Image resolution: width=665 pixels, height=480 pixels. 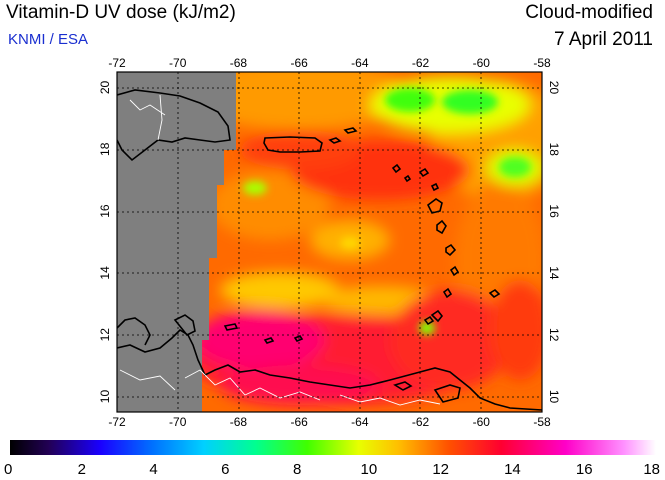 What do you see at coordinates (554, 273) in the screenshot?
I see `lat-tick-label-right: 14` at bounding box center [554, 273].